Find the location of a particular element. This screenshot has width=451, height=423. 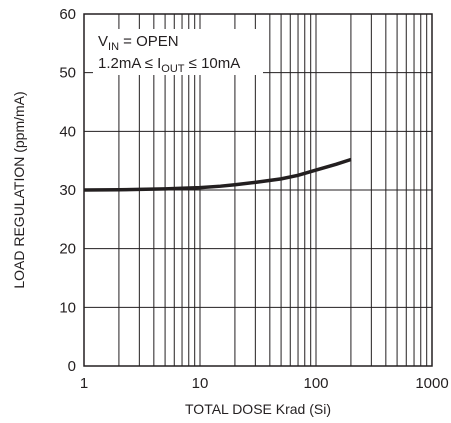

y-tick-label: 10 is located at coordinates (67, 307).